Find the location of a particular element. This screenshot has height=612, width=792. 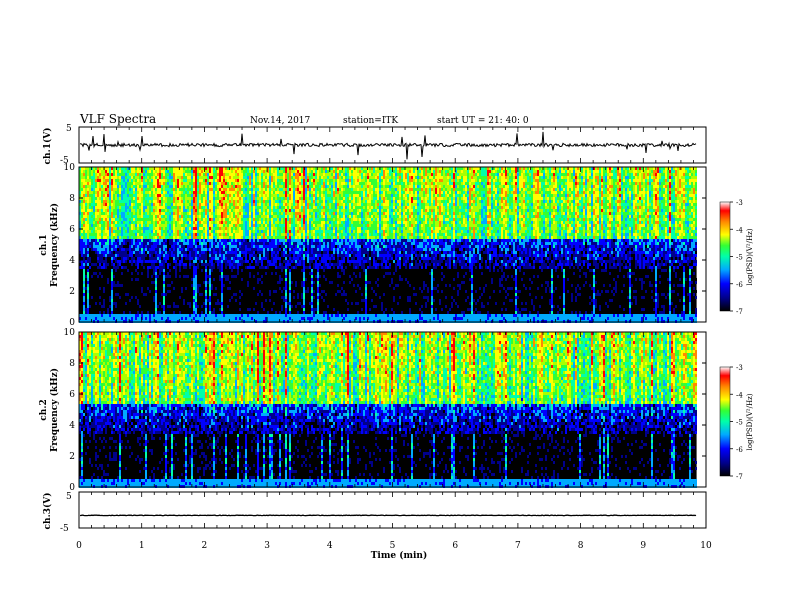

date-label: Nov.14, 2017 is located at coordinates (280, 121).